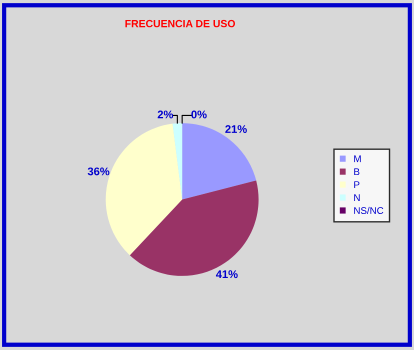 Image resolution: width=414 pixels, height=350 pixels. I want to click on data-label: 2%, so click(166, 114).